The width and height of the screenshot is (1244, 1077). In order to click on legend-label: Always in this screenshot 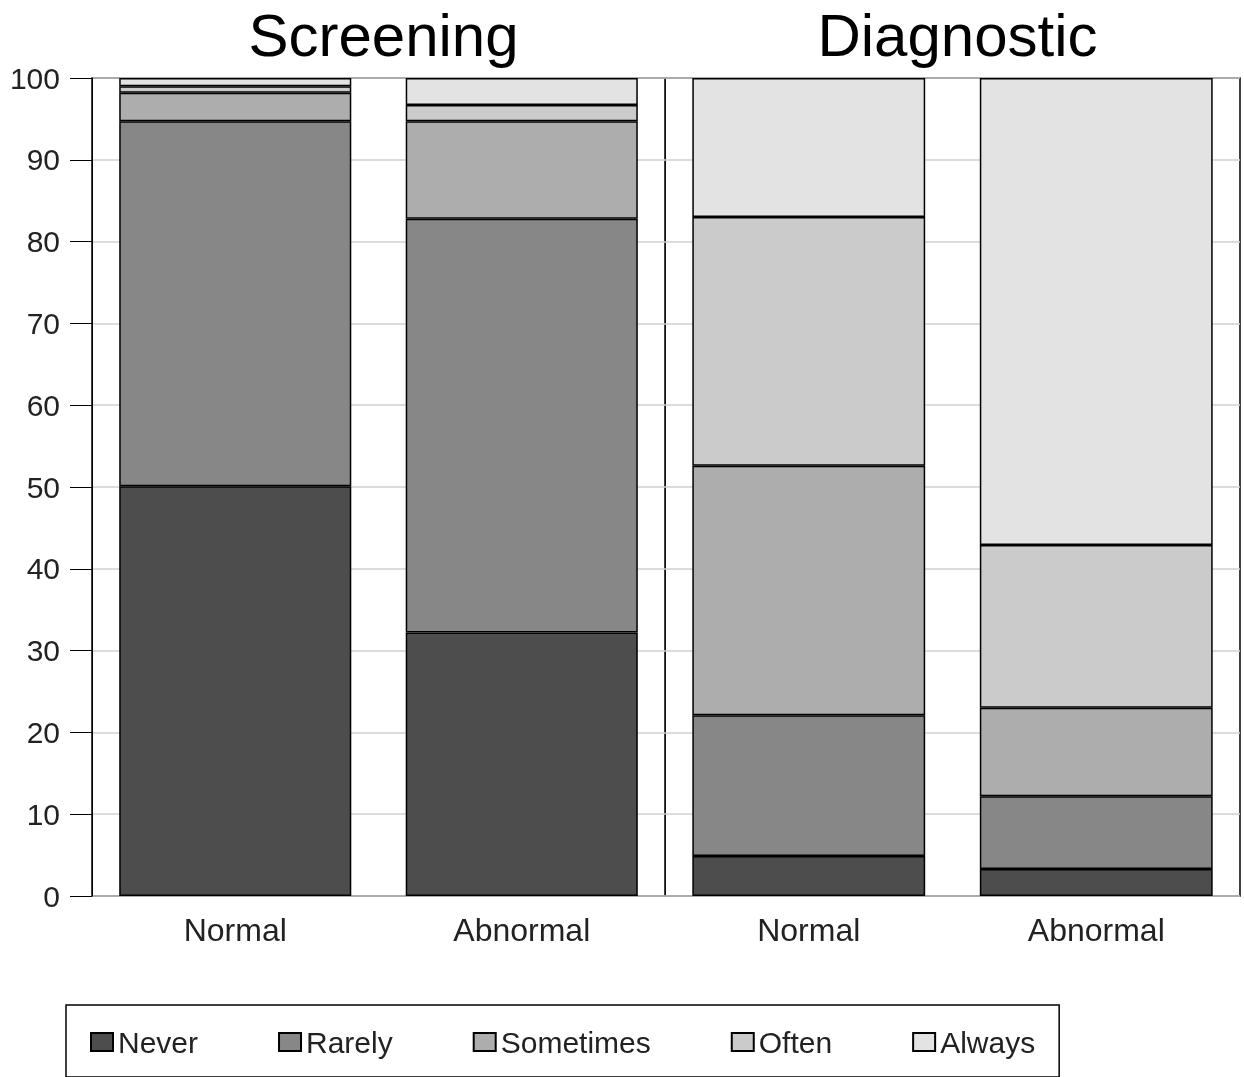, I will do `click(988, 1042)`.